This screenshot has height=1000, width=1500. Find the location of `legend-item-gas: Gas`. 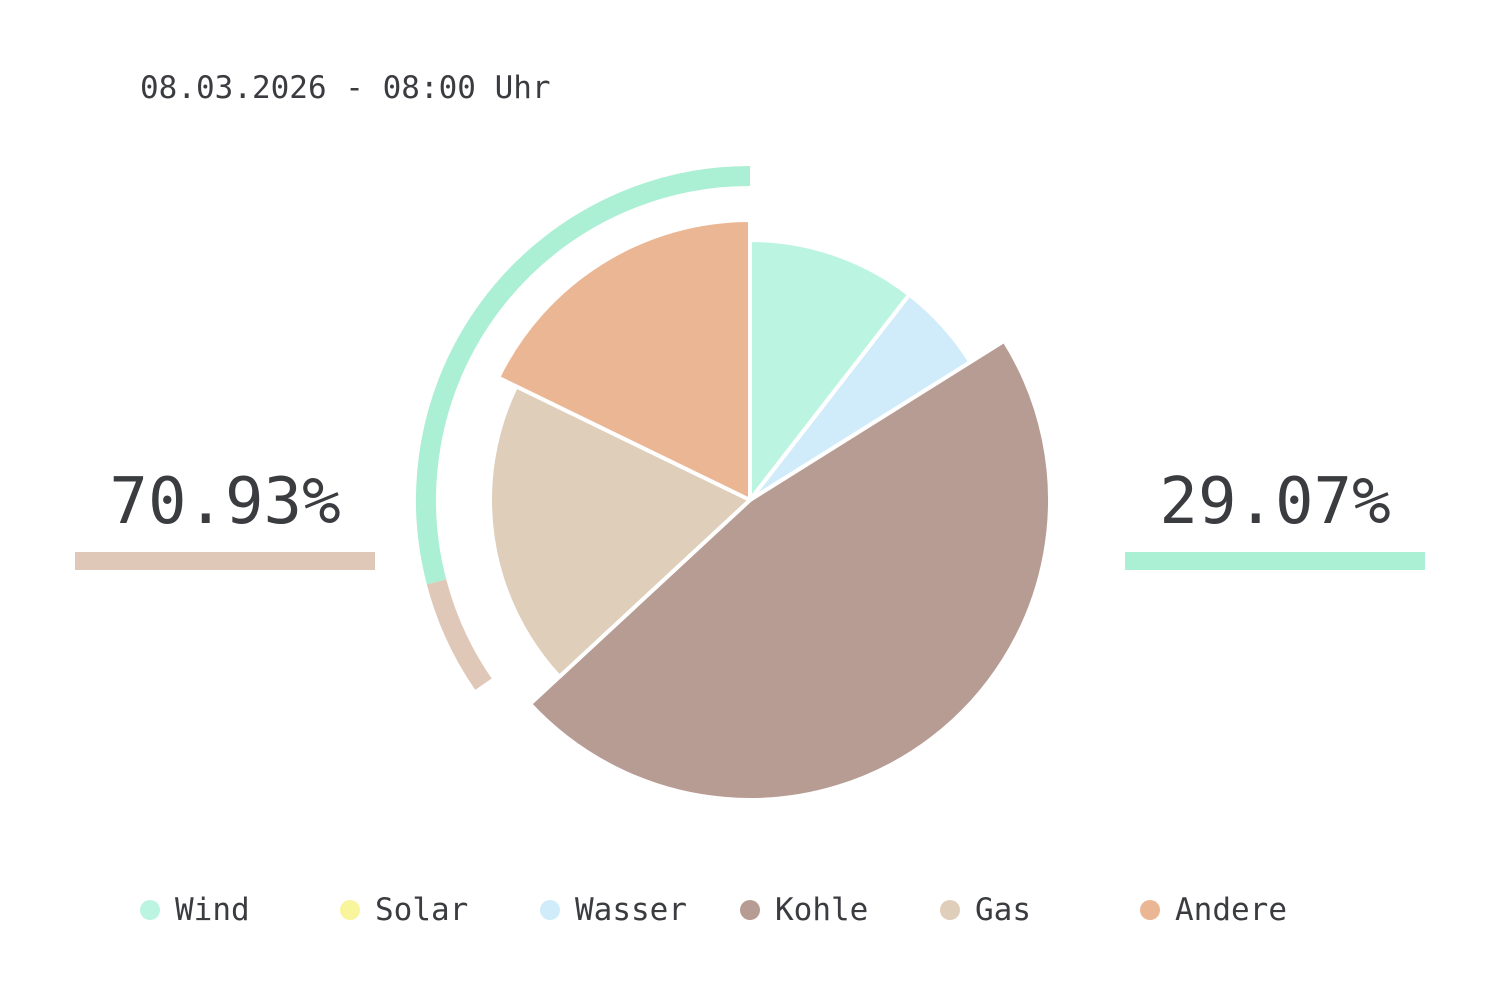

legend-item-gas: Gas is located at coordinates (985, 910).